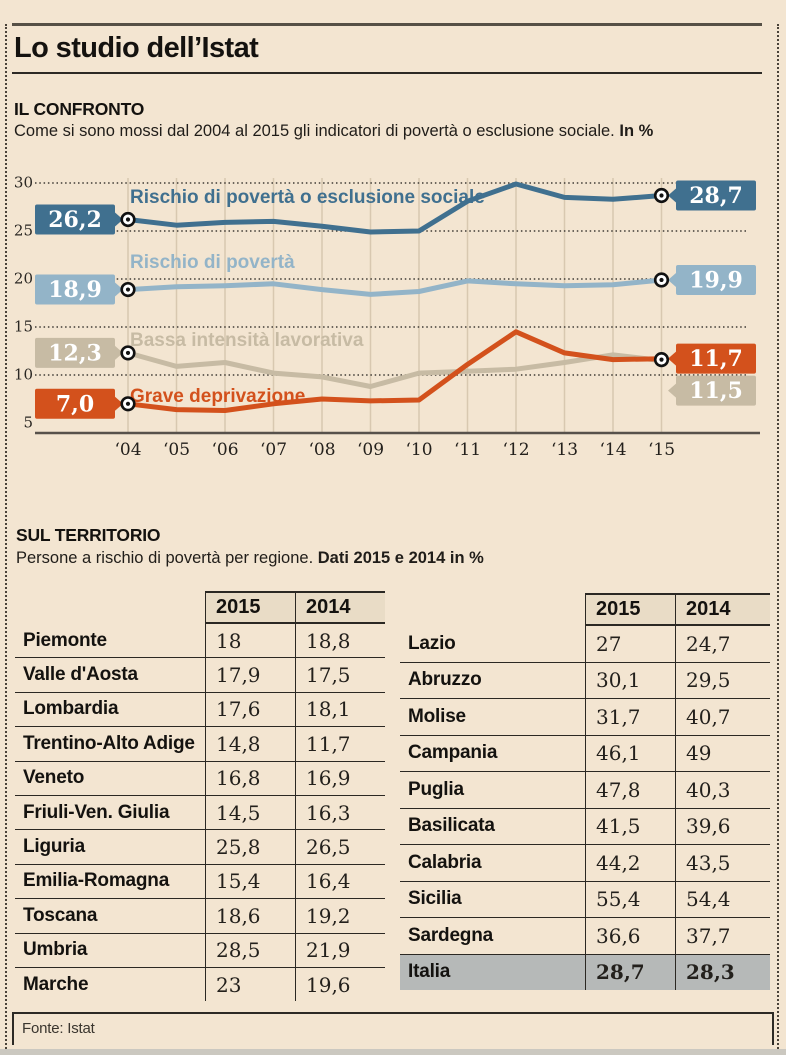 The image size is (786, 1055). I want to click on value-2014-cell: 17,5, so click(340, 675).